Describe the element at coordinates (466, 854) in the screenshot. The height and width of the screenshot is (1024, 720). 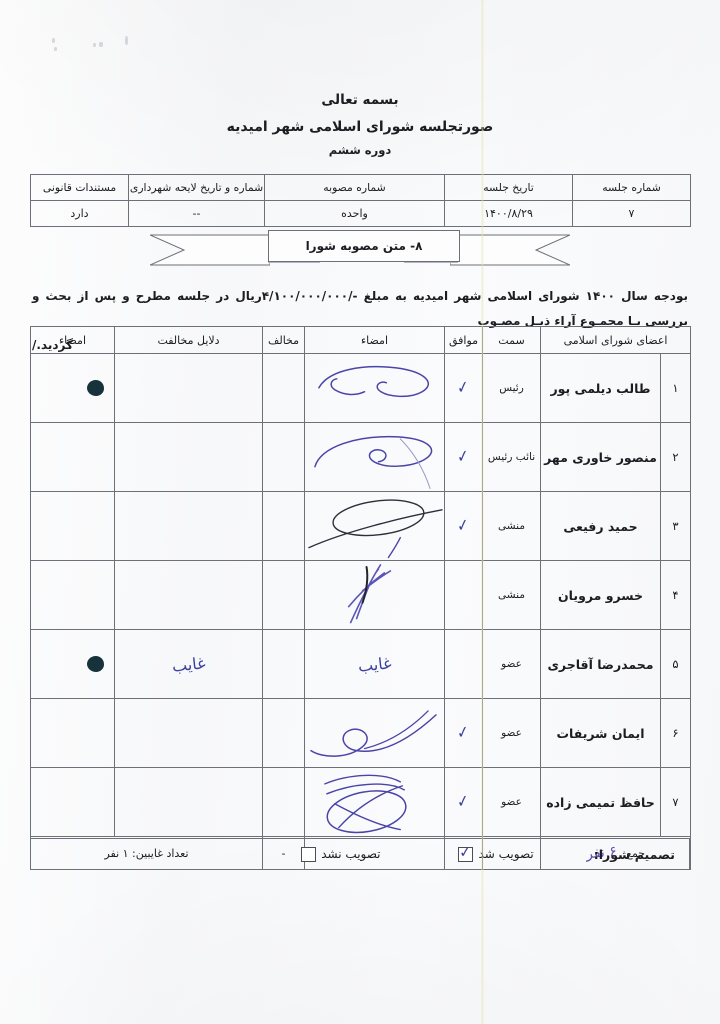
I see `checkbox-approved` at that location.